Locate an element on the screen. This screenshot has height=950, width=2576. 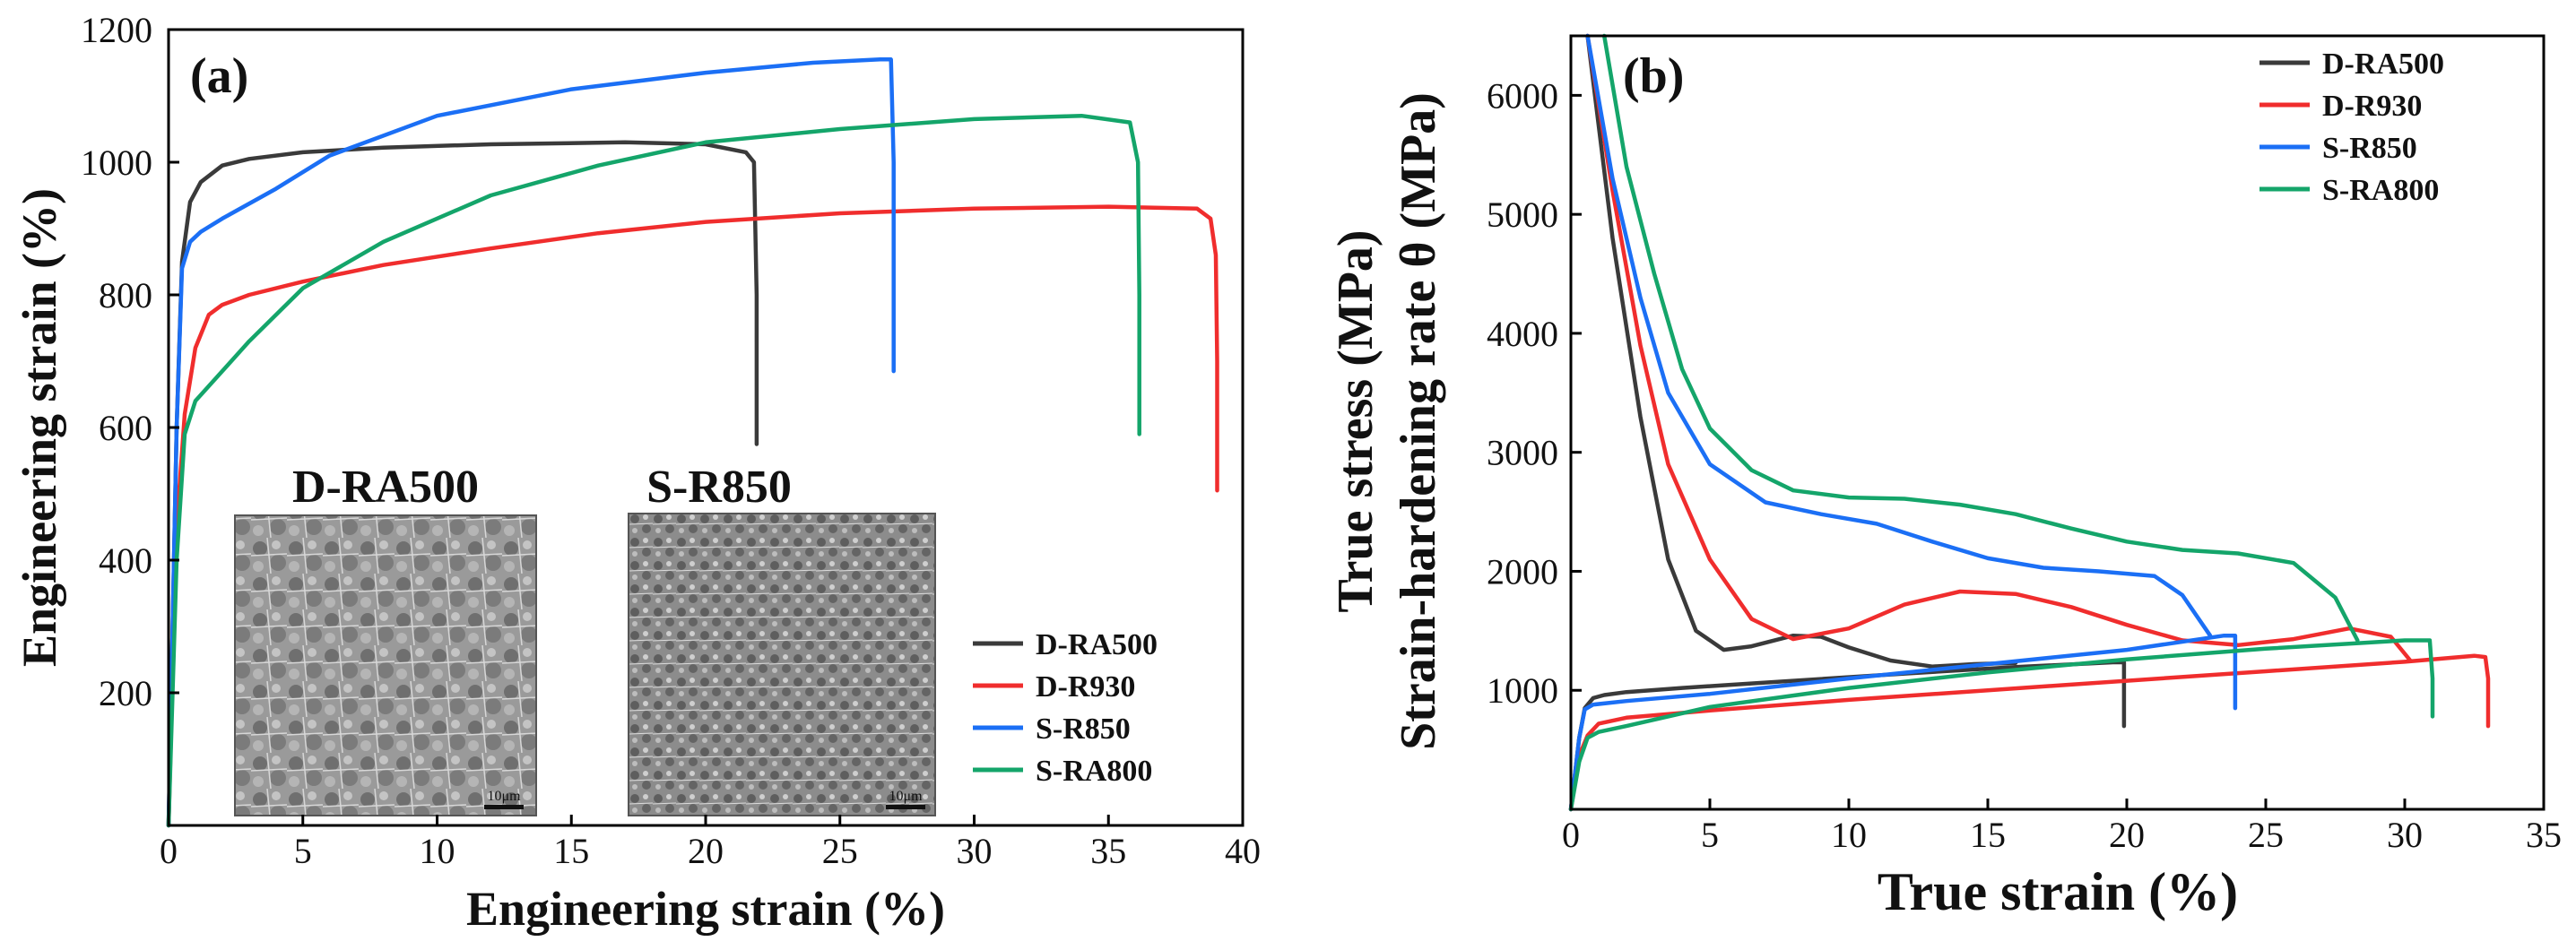
inset-s-r850-micrograph is located at coordinates (782, 664).